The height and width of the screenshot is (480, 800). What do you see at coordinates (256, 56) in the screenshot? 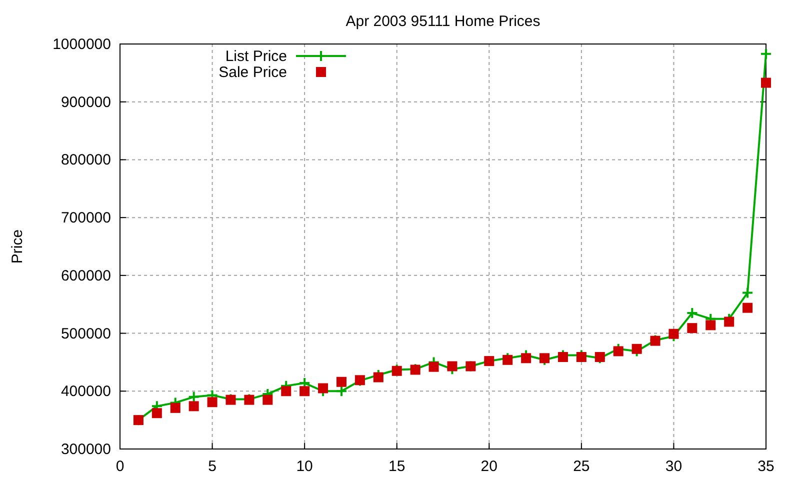
I see `legend-label: List Price` at bounding box center [256, 56].